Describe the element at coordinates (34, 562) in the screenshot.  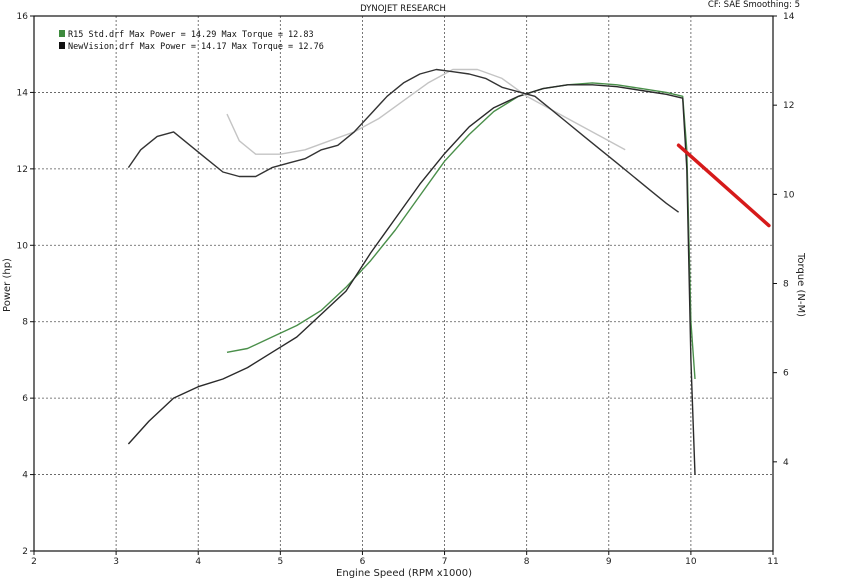
I see `x-tick-label: 2` at that location.